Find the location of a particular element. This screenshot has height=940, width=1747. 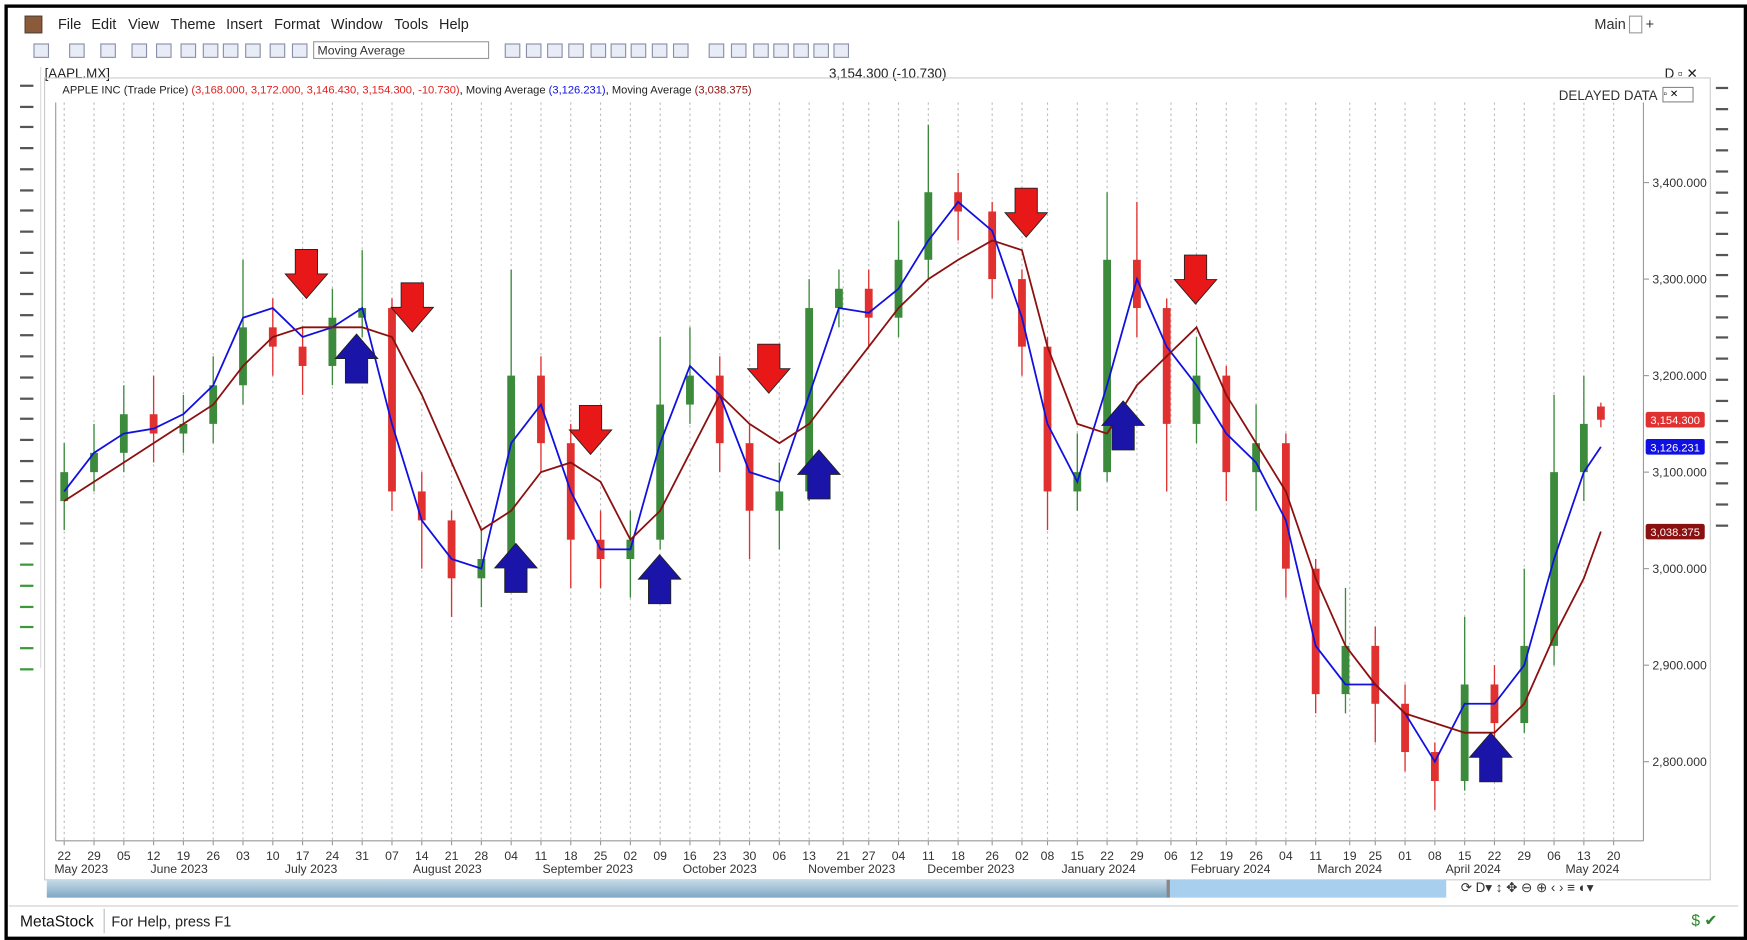

menu-item: Theme is located at coordinates (193, 24).